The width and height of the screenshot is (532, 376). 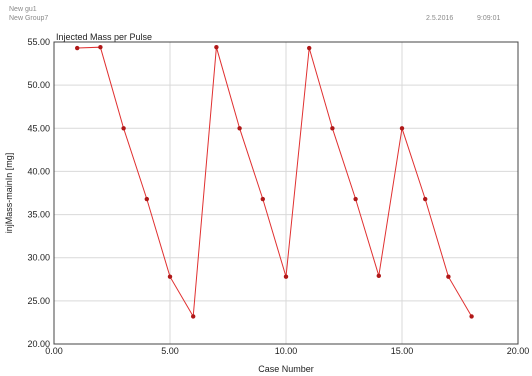 What do you see at coordinates (104, 37) in the screenshot?
I see `chart-title: Injected Mass per Pulse` at bounding box center [104, 37].